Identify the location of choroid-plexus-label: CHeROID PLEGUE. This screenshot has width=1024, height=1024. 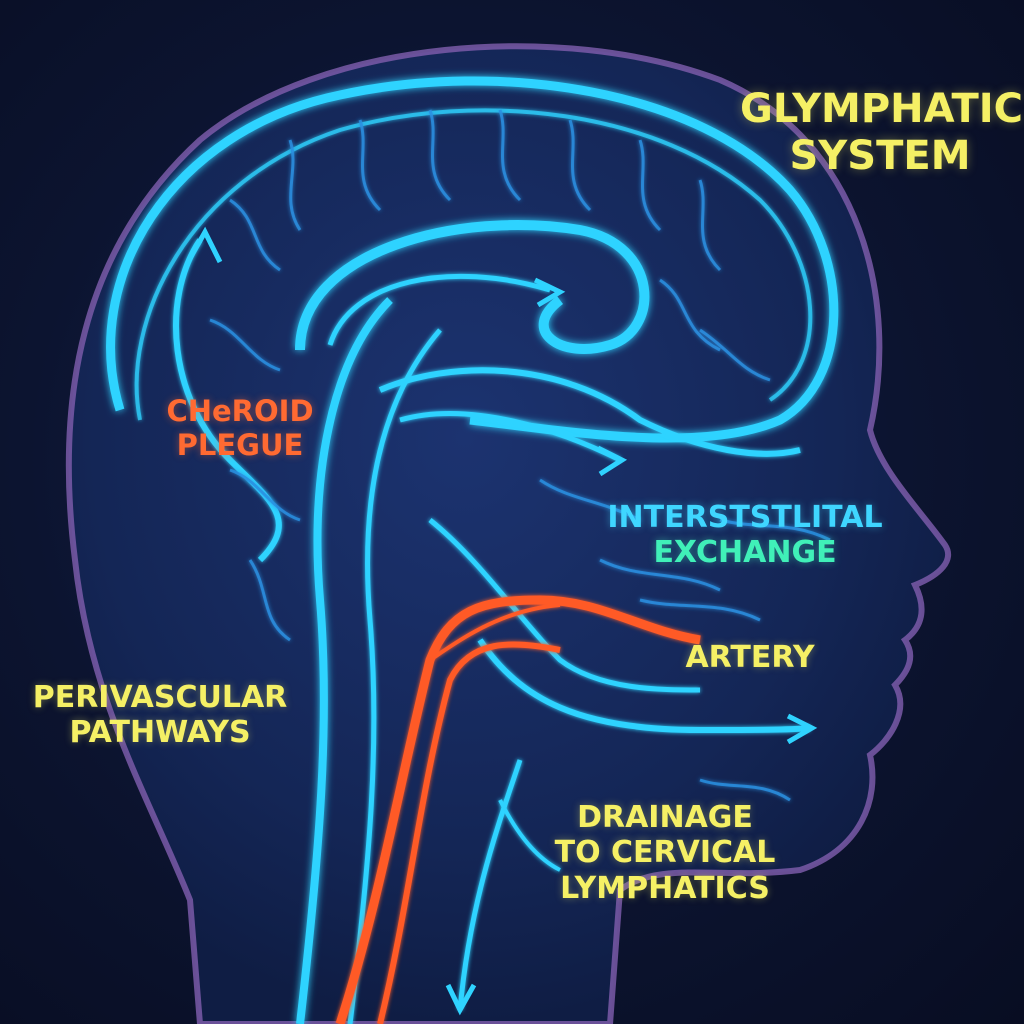
(240, 428).